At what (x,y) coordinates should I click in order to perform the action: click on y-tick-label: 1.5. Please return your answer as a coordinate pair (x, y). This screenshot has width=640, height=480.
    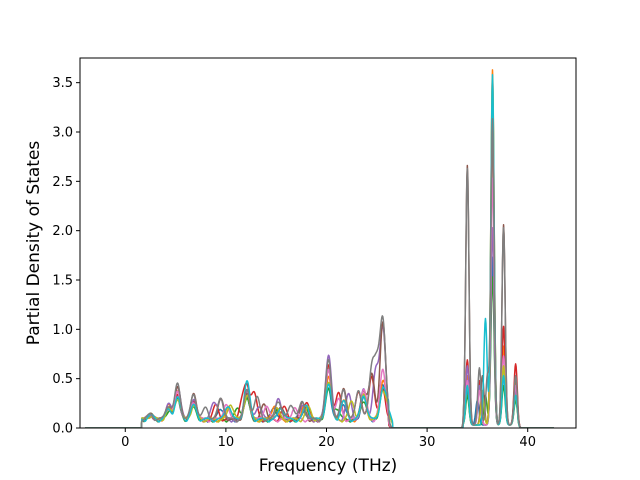
    Looking at the image, I should click on (62, 281).